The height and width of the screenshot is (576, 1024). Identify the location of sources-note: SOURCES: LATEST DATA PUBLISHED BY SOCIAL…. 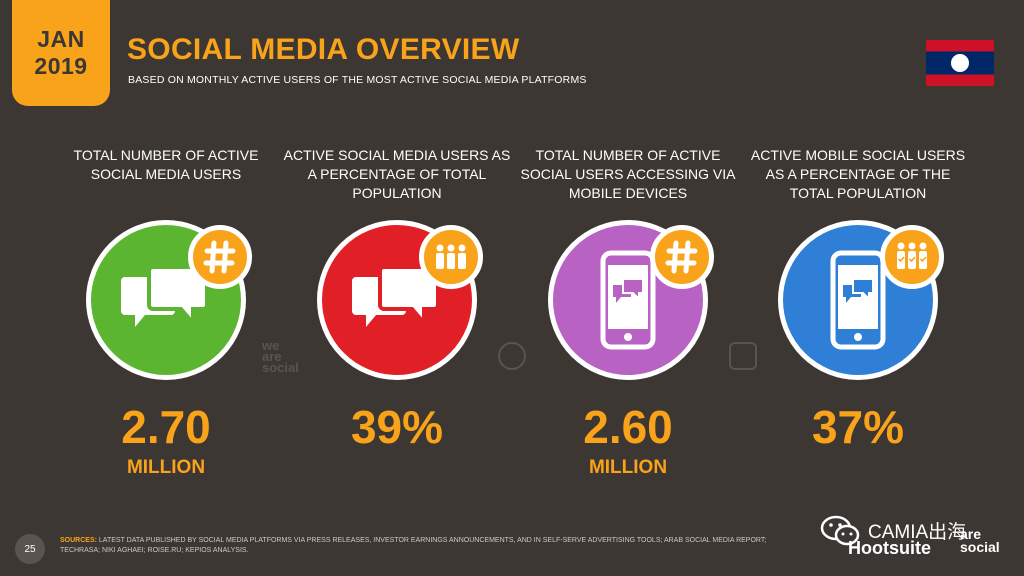
(420, 546).